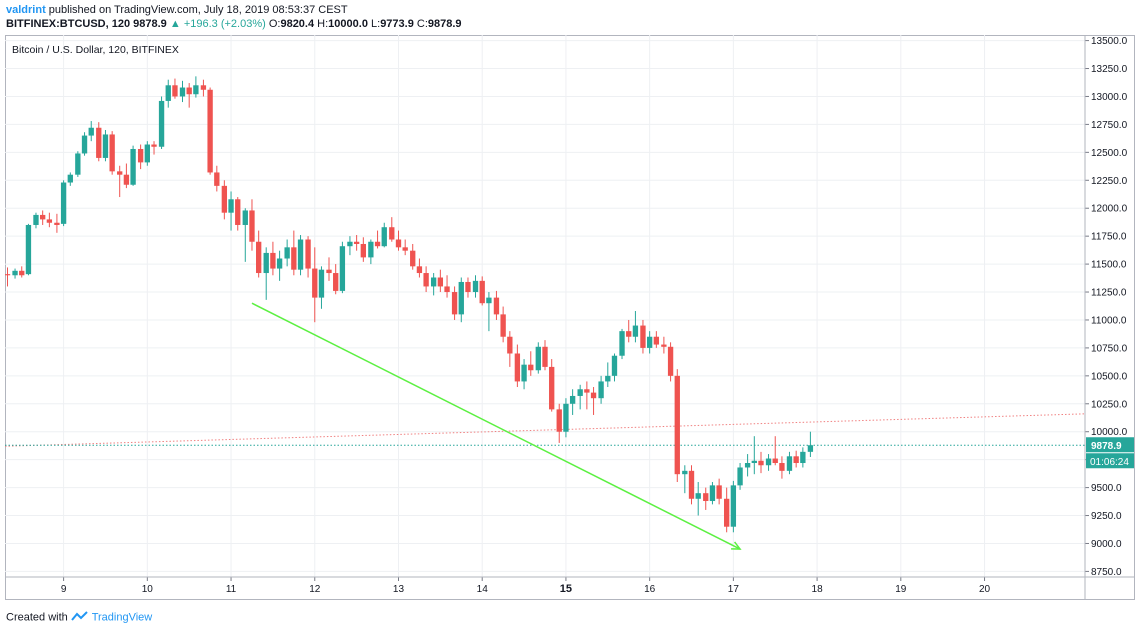 The height and width of the screenshot is (633, 1140). I want to click on created-with-text: Created with, so click(37, 617).